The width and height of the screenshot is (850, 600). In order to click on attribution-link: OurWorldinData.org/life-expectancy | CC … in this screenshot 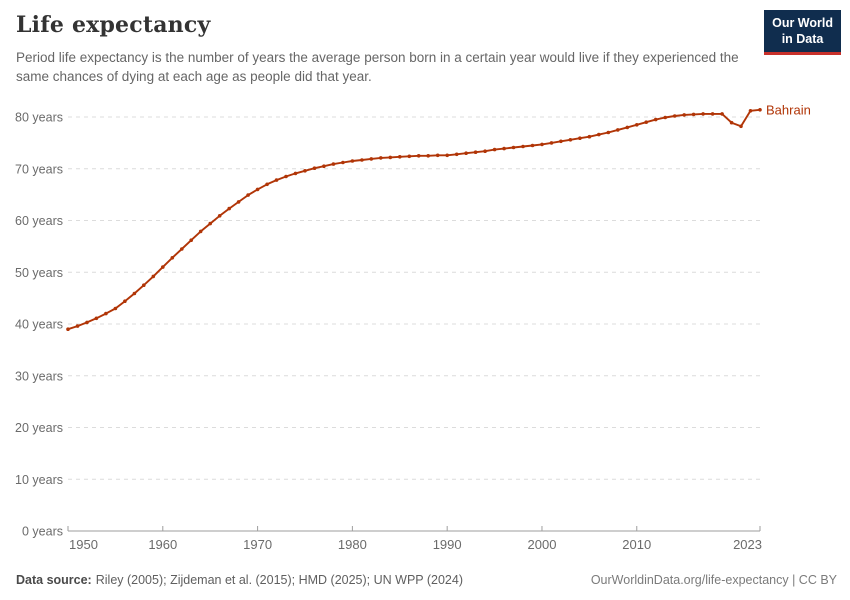, I will do `click(713, 580)`.